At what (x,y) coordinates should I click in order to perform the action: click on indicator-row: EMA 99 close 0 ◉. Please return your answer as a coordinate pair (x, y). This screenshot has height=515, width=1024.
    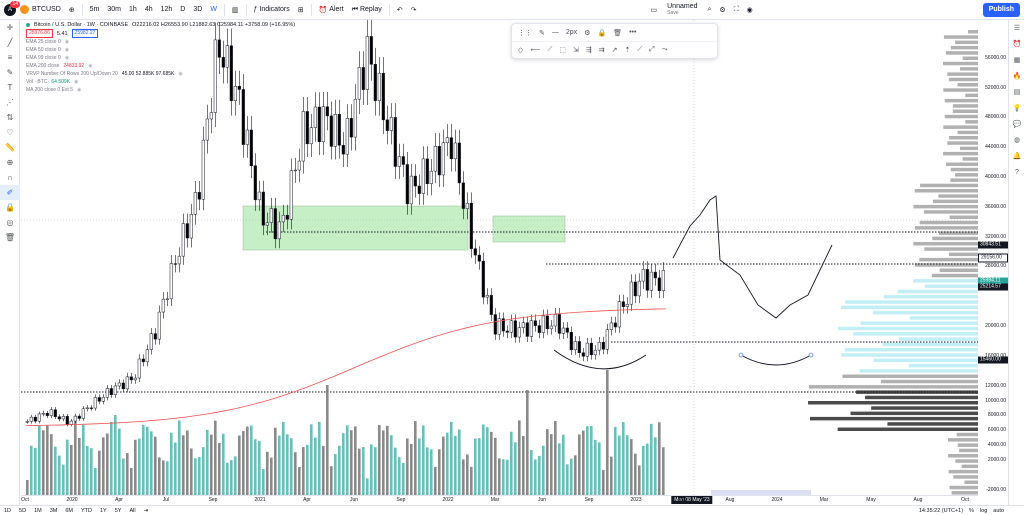
    Looking at the image, I should click on (160, 58).